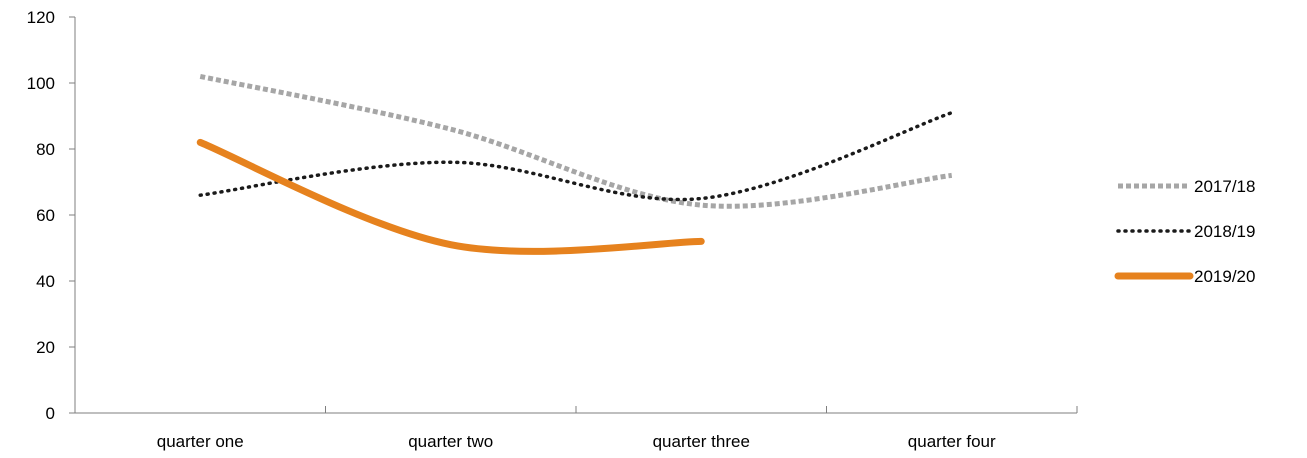  Describe the element at coordinates (450, 441) in the screenshot. I see `x-tick-label: quarter two` at that location.